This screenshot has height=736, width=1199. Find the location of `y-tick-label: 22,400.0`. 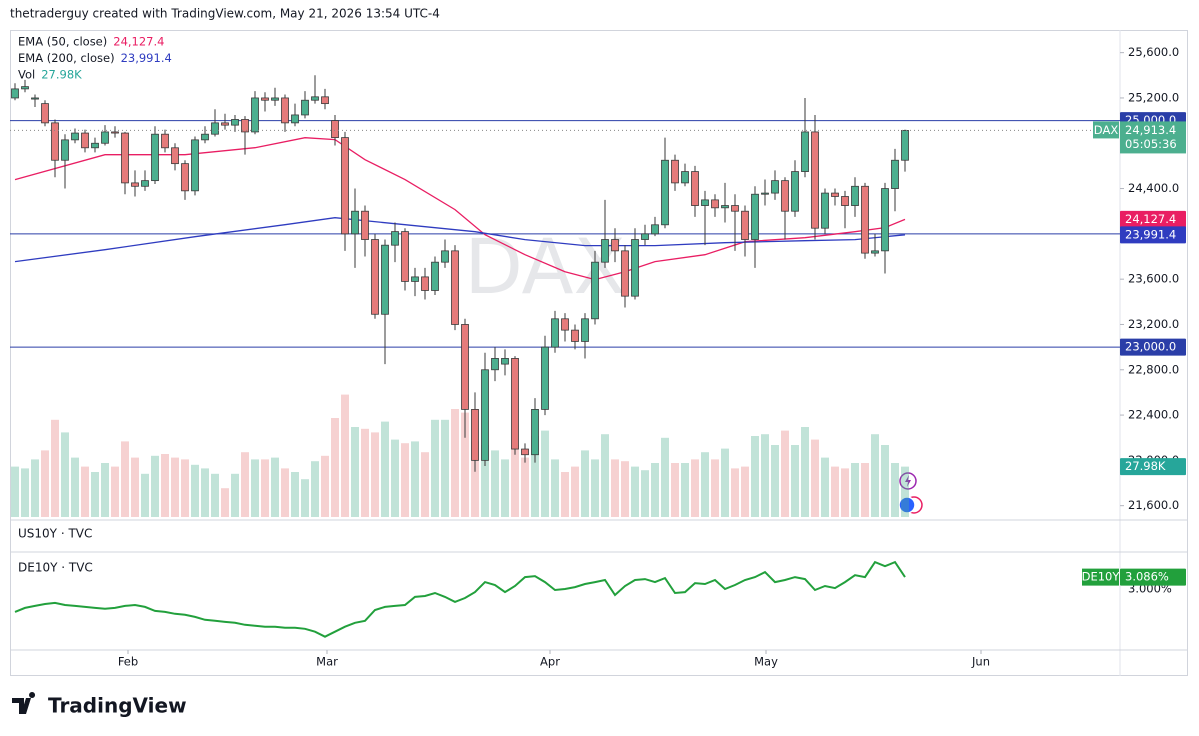

y-tick-label: 22,400.0 is located at coordinates (1153, 415).